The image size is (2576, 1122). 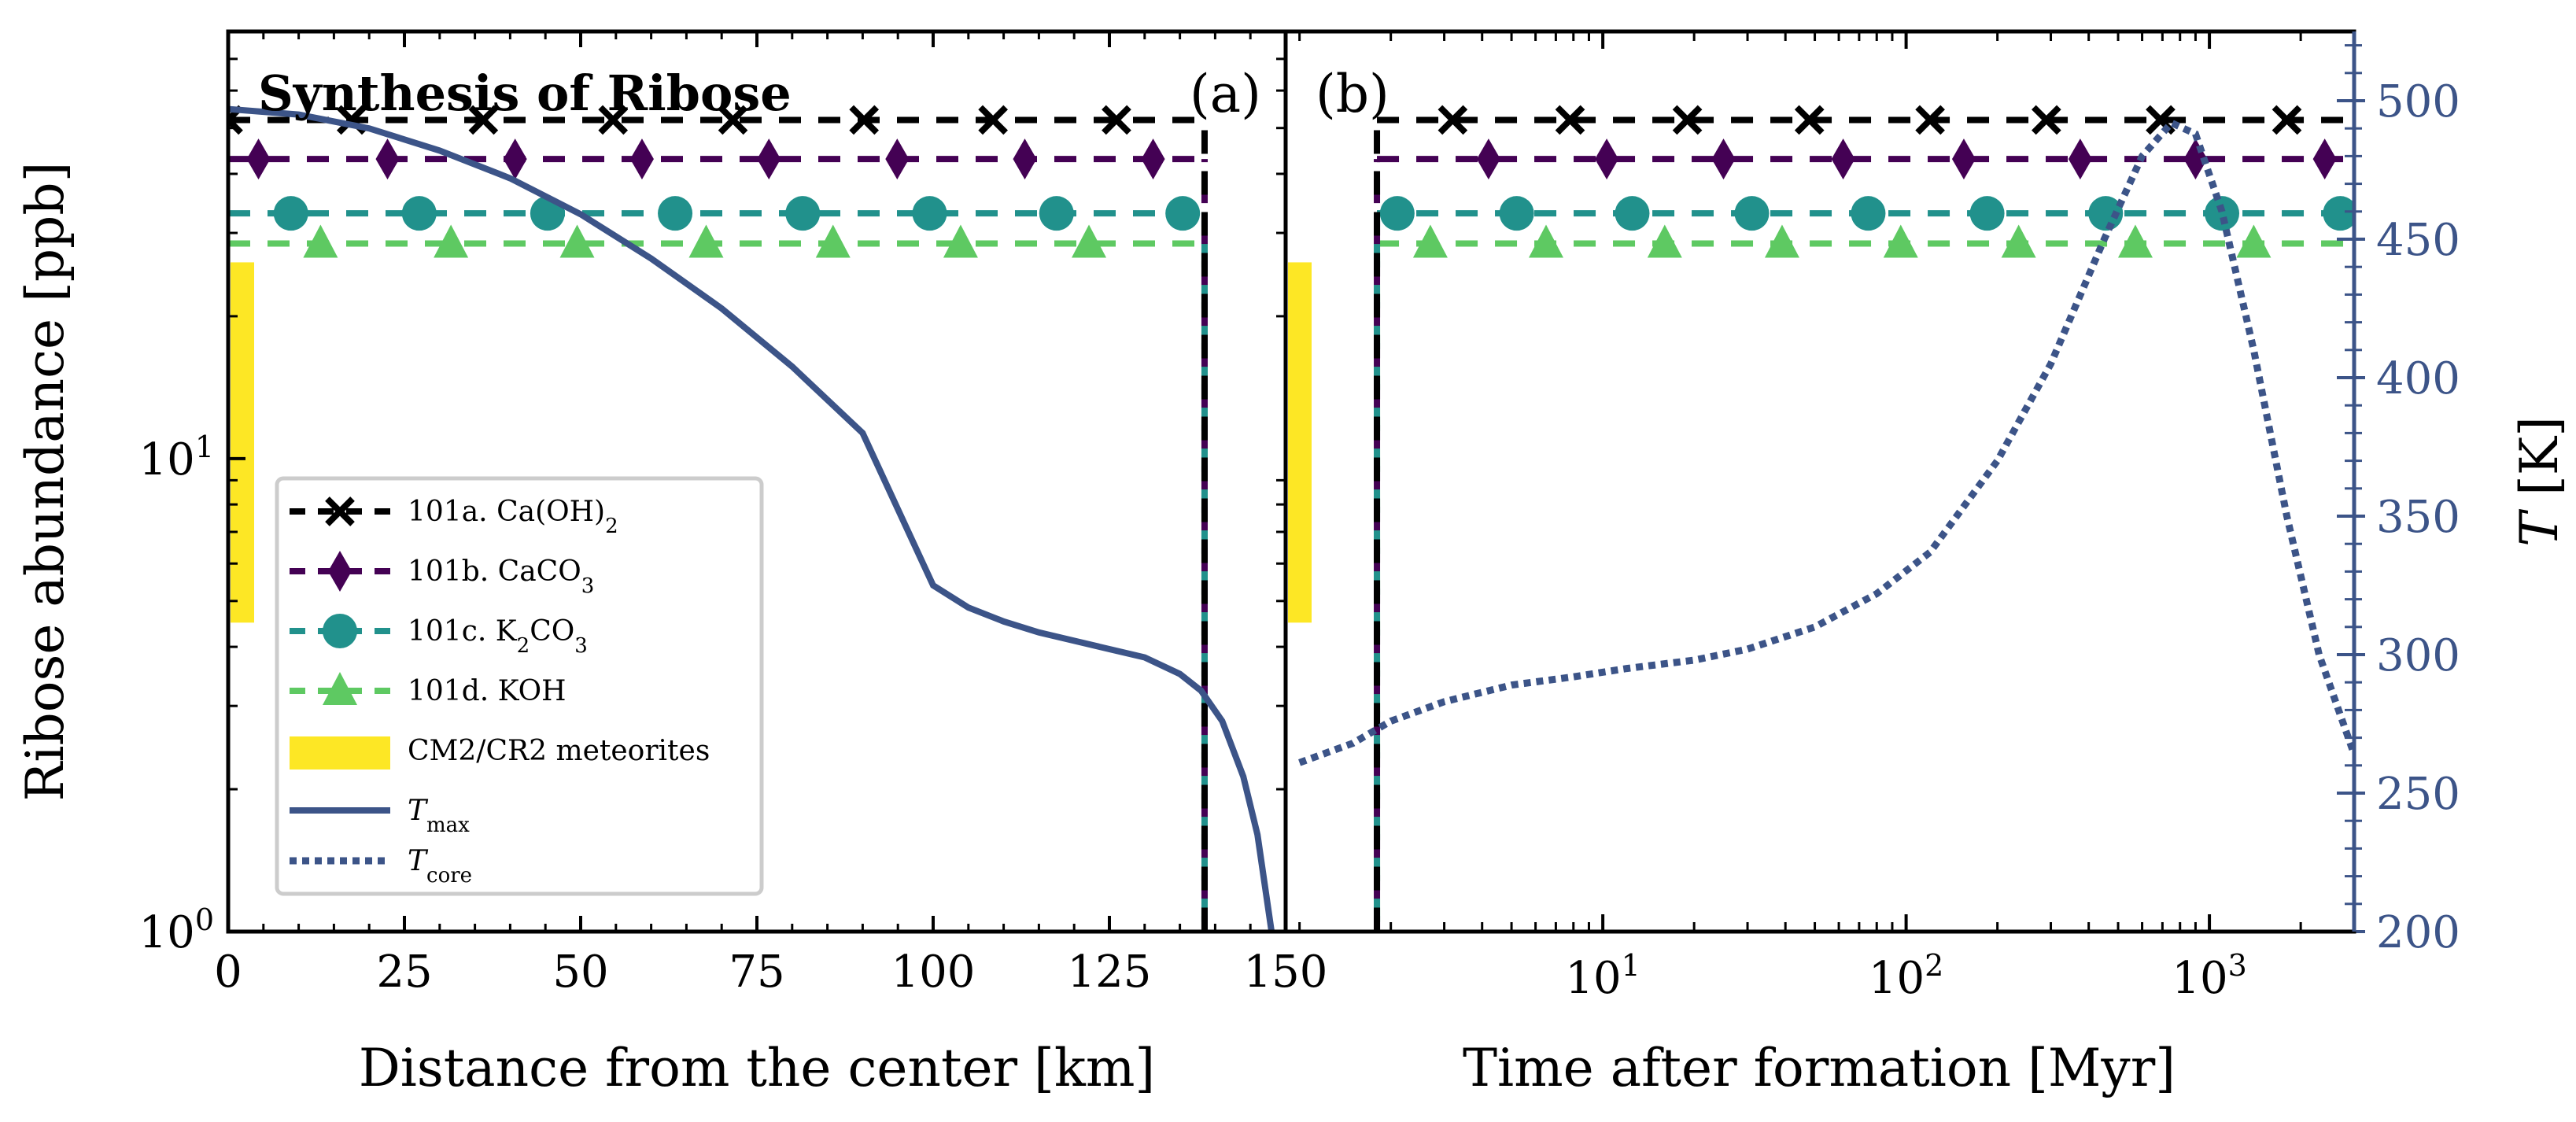 What do you see at coordinates (167, 459) in the screenshot?
I see `panel-a-ytick-base-1: 10` at bounding box center [167, 459].